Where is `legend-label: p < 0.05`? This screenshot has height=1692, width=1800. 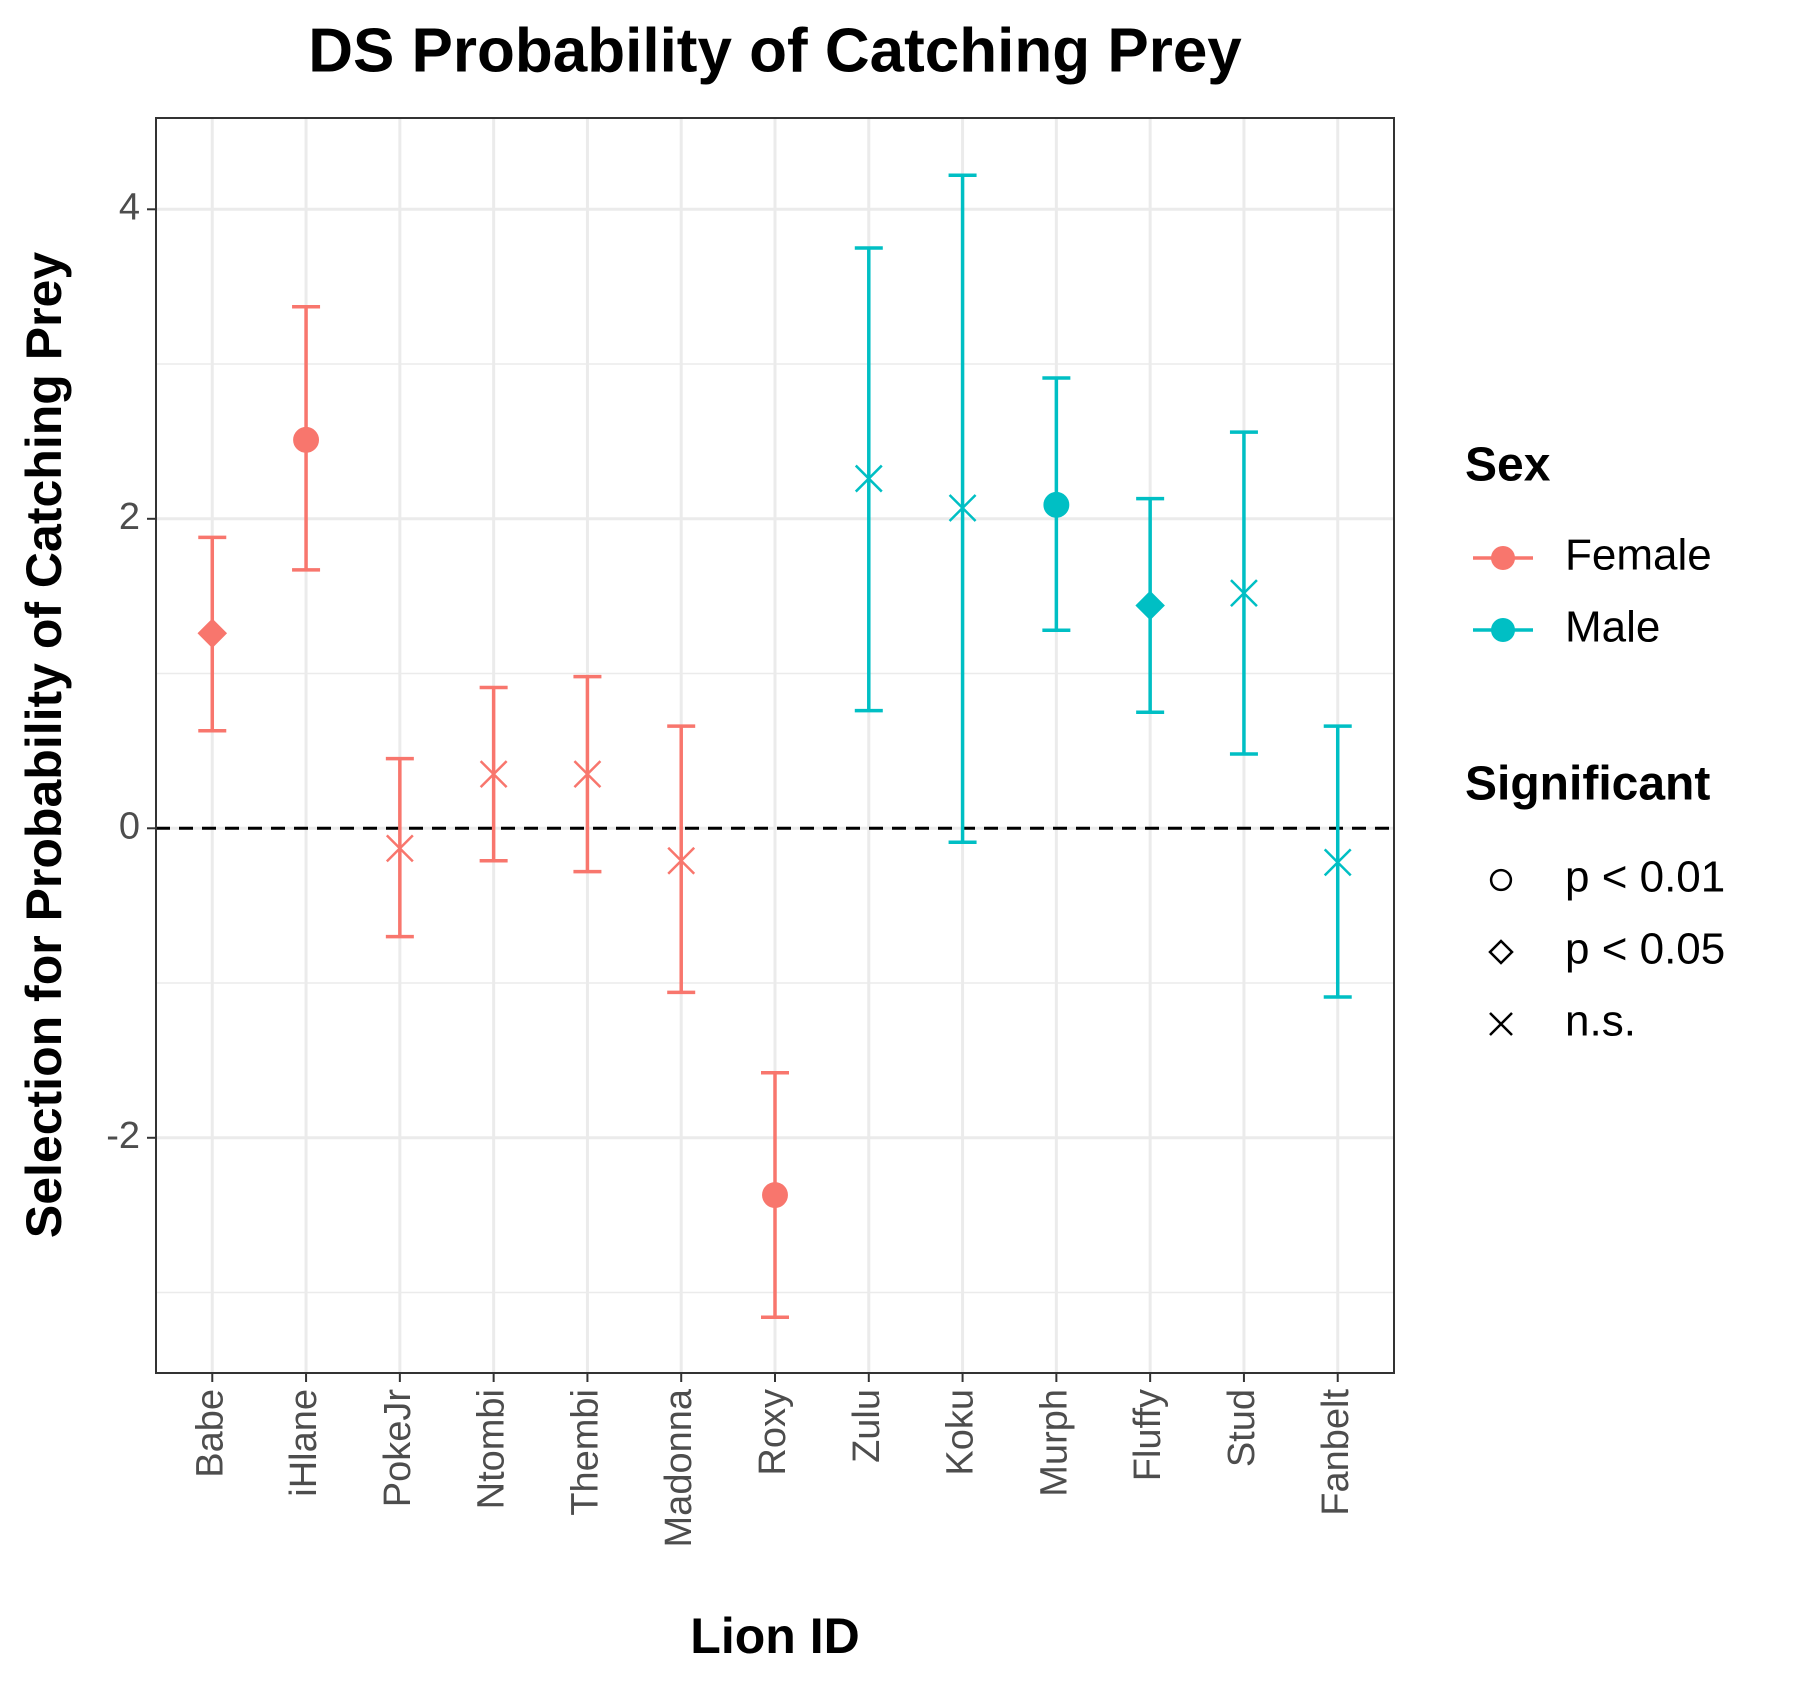
legend-label: p < 0.05 is located at coordinates (1645, 949).